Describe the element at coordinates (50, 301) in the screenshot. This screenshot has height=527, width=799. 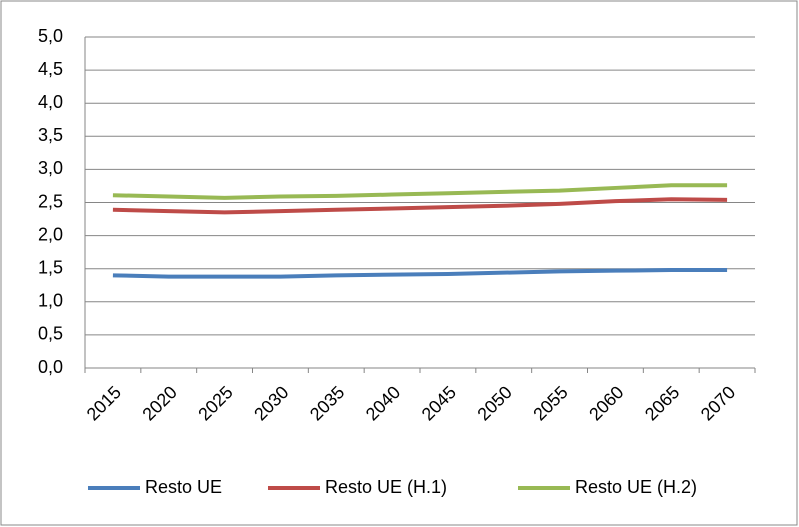
I see `y-tick-label: 1,0` at that location.